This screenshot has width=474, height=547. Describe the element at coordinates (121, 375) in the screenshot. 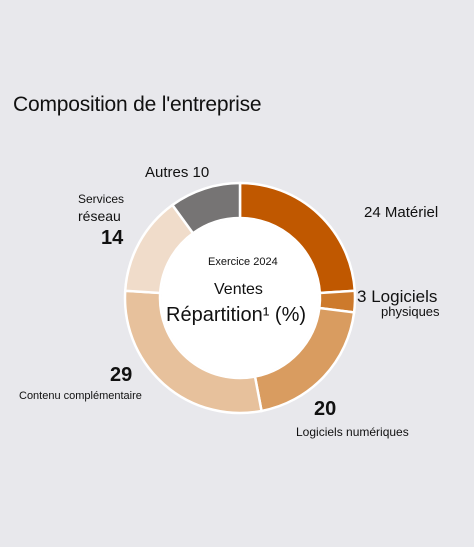

I see `slice-value-contenu: 29` at that location.